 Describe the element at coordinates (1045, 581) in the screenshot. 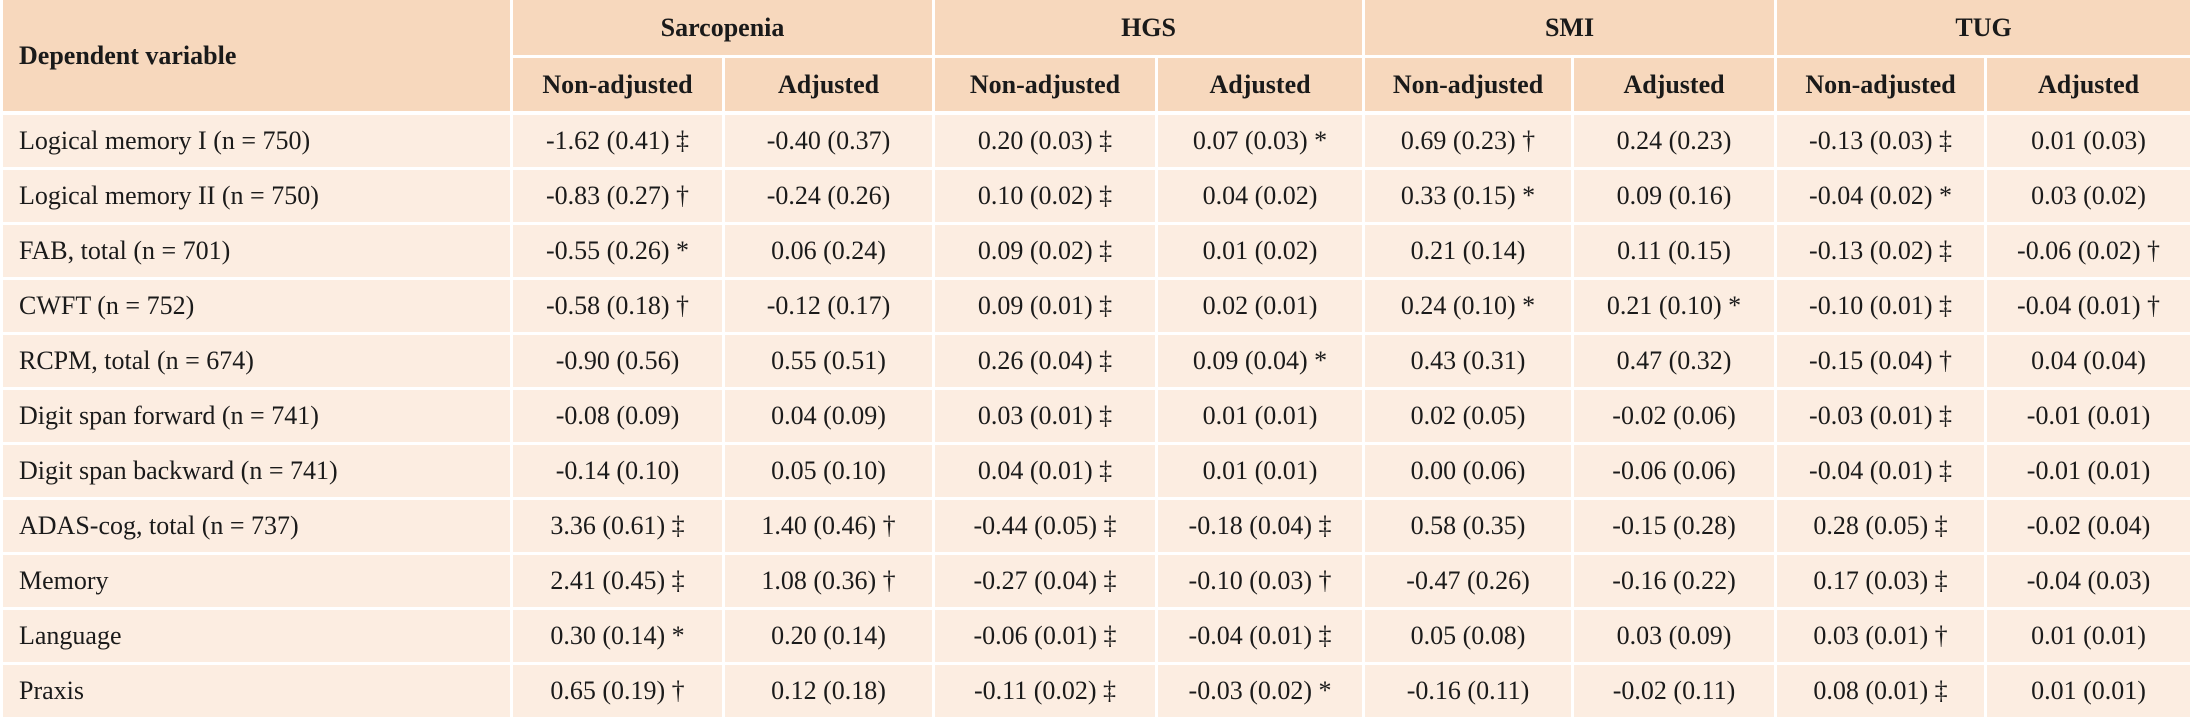

I see `table-cell: -0.27 (0.04) ‡` at that location.